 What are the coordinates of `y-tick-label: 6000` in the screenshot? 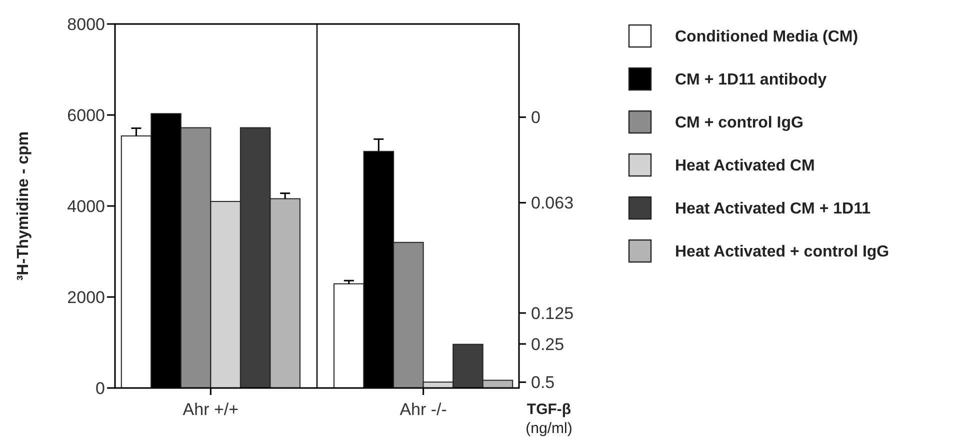 It's located at (86, 115).